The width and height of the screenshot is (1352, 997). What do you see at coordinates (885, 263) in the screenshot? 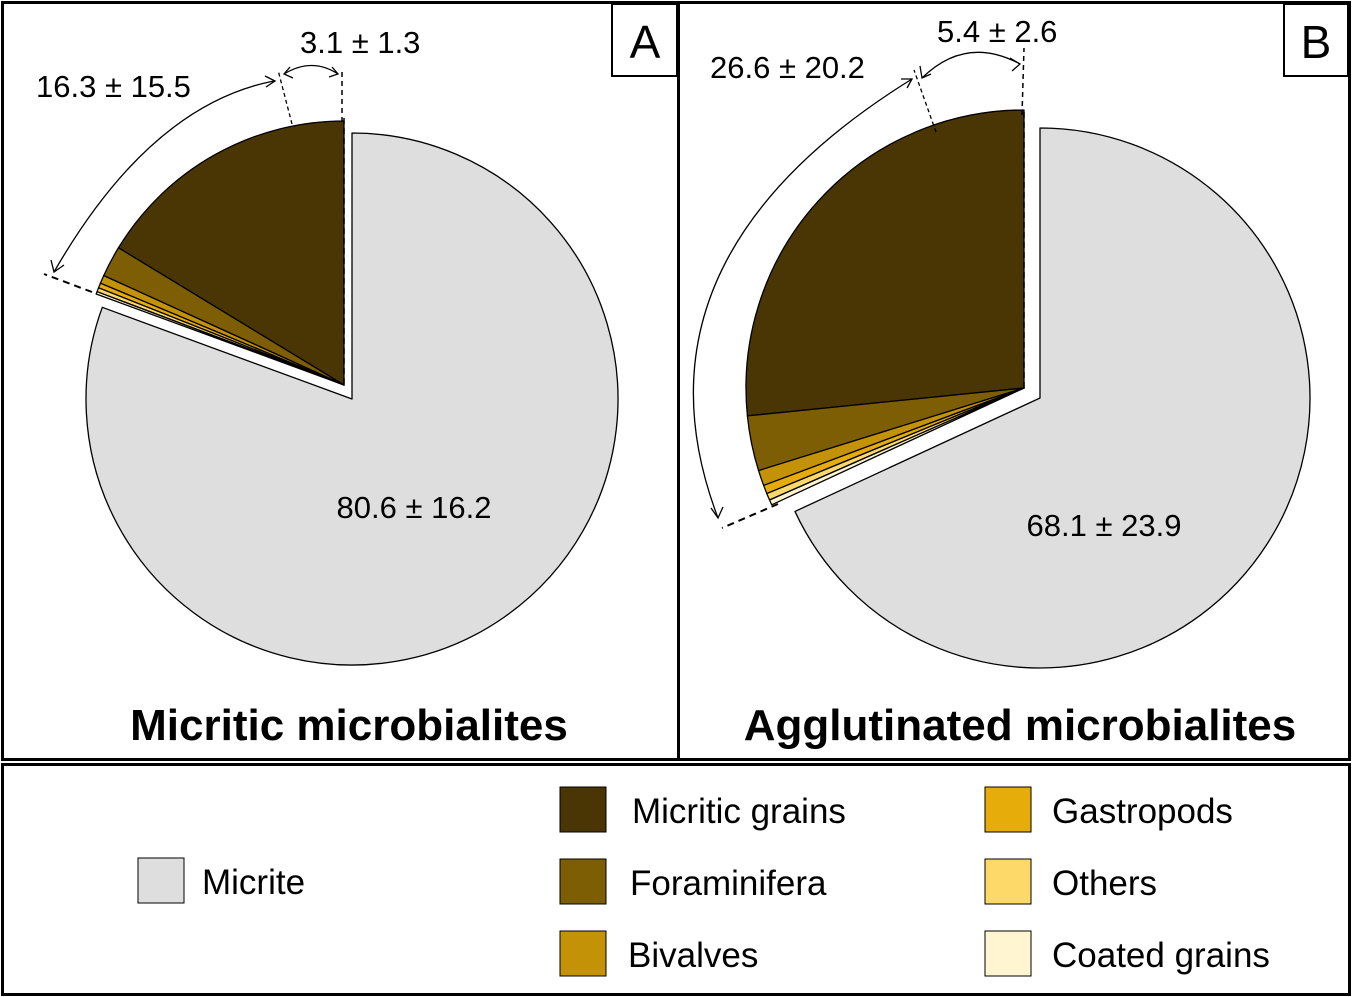
I see `pie-b-slice-micritic-grains` at bounding box center [885, 263].